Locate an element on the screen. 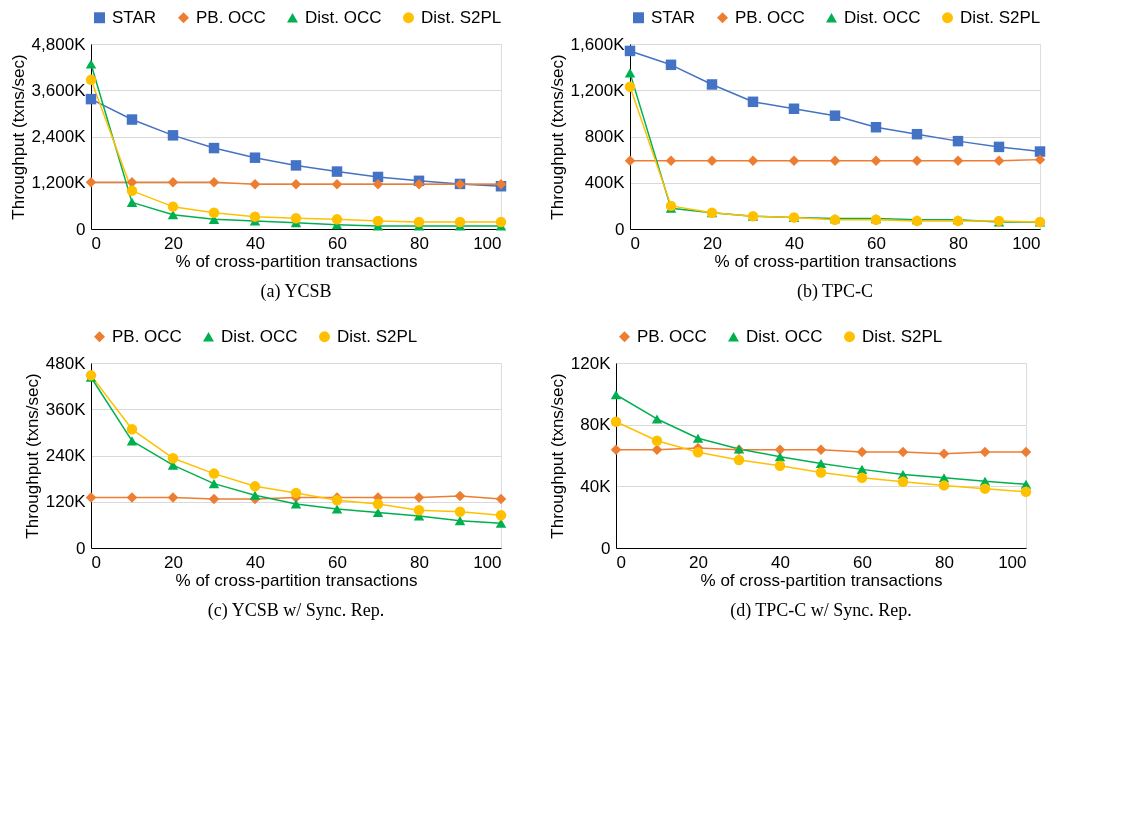  text: (a) YCSB is located at coordinates (296, 291).